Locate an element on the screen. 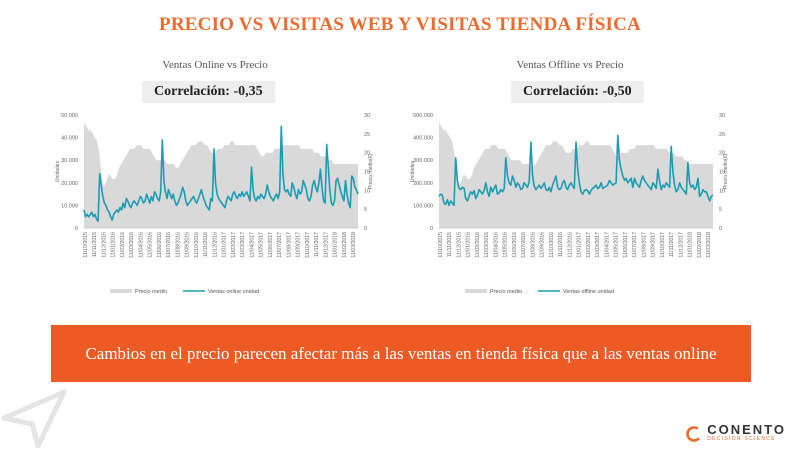 The width and height of the screenshot is (800, 450). x-tick-label: 11/04/2016 is located at coordinates (141, 245).